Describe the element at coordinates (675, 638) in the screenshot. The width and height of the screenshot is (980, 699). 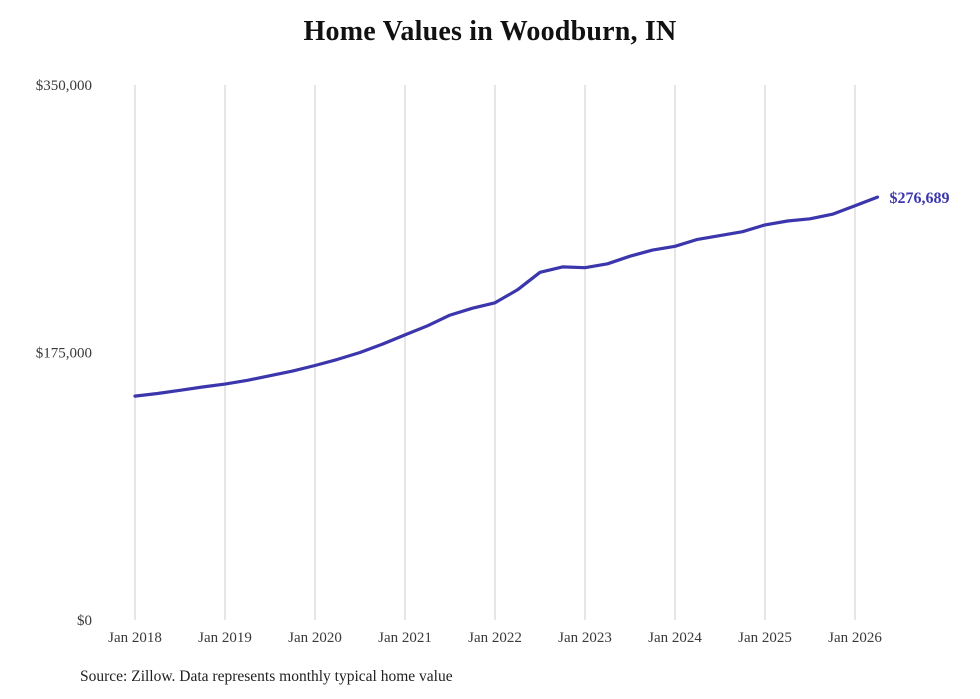
I see `x-tick-label: Jan 2024` at that location.